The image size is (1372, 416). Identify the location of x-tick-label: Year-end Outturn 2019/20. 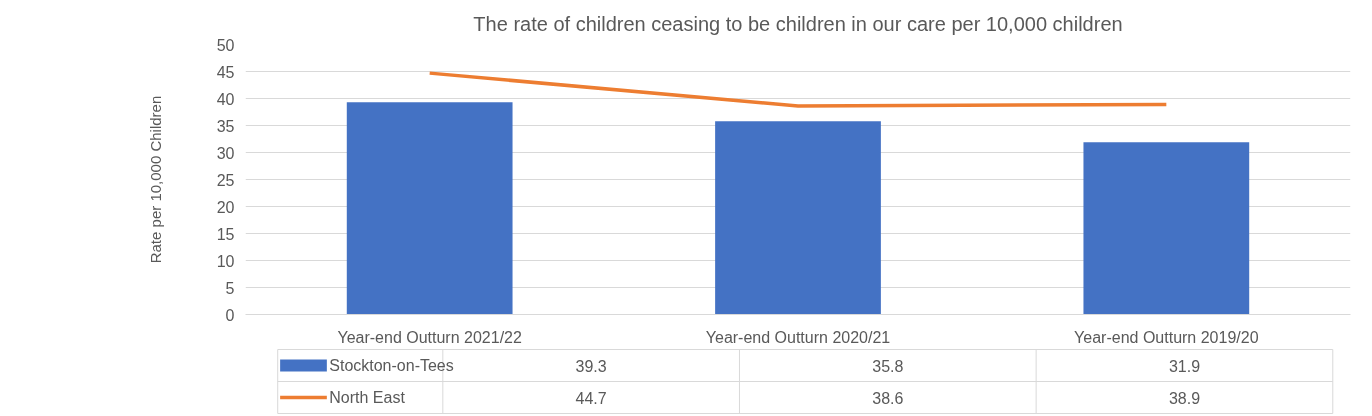
(1166, 337).